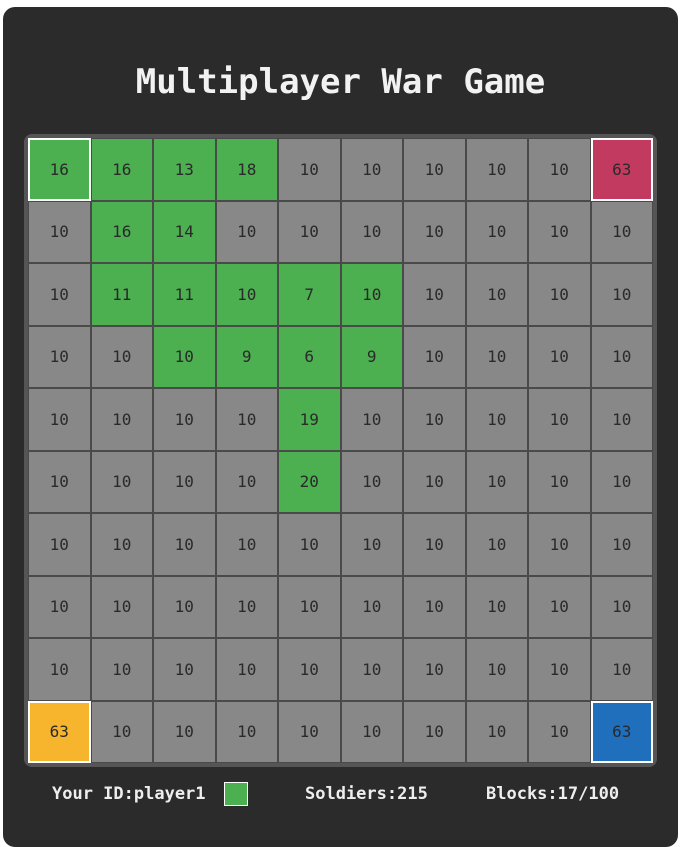  I want to click on board-cell: 19, so click(309, 419).